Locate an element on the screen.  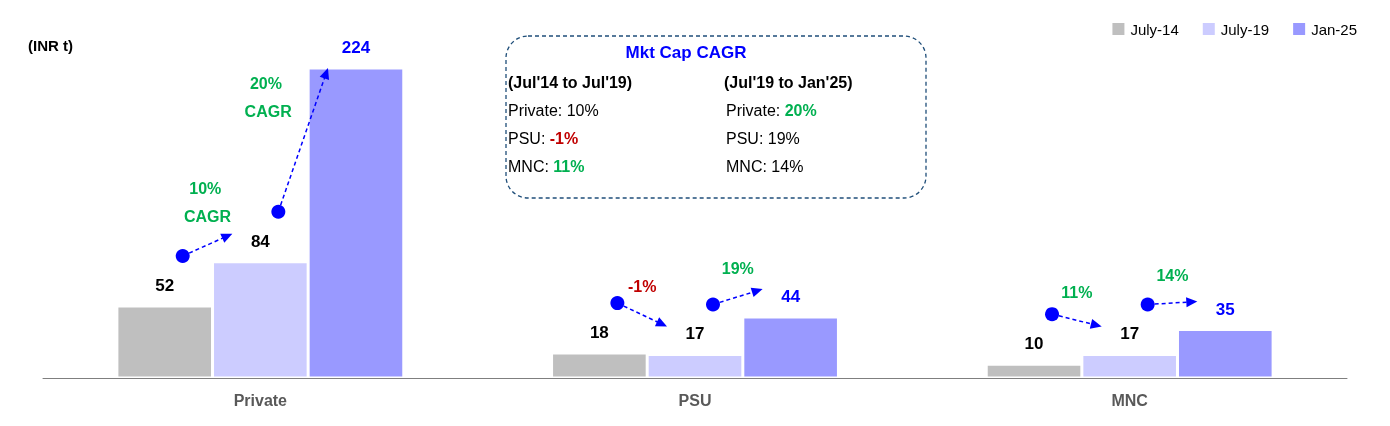
annotation: (Jul'14 to Jul'19) is located at coordinates (570, 82).